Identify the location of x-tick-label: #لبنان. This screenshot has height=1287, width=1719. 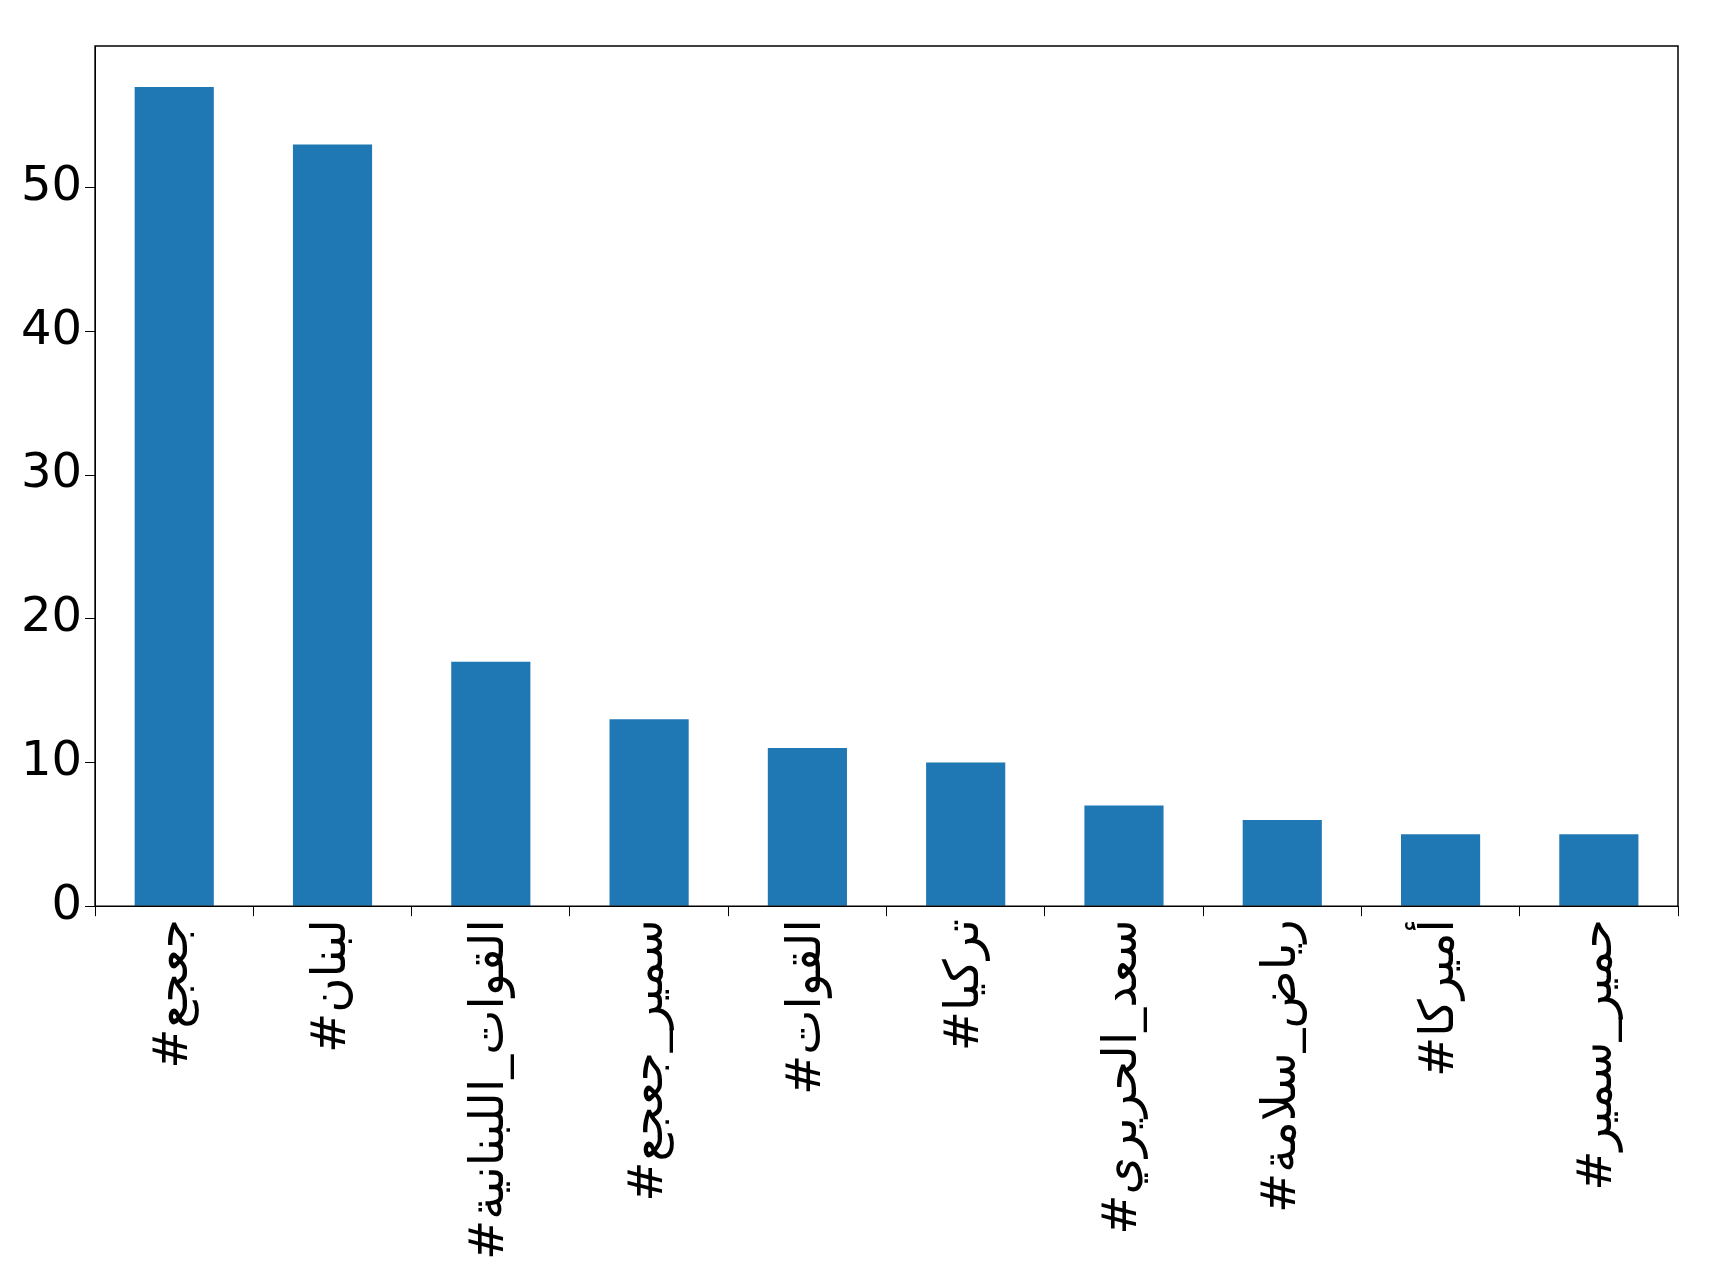
(327, 986).